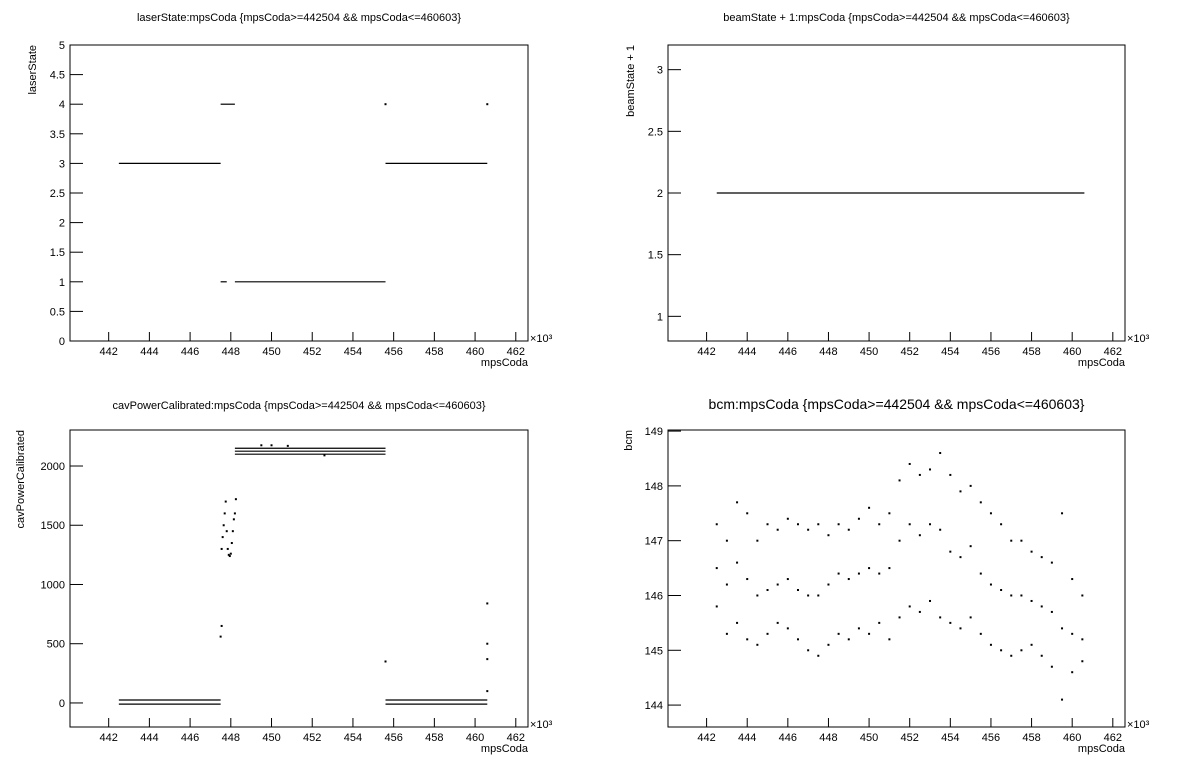 Image resolution: width=1196 pixels, height=772 pixels. Describe the element at coordinates (62, 704) in the screenshot. I see `y-tick-label: 0` at that location.